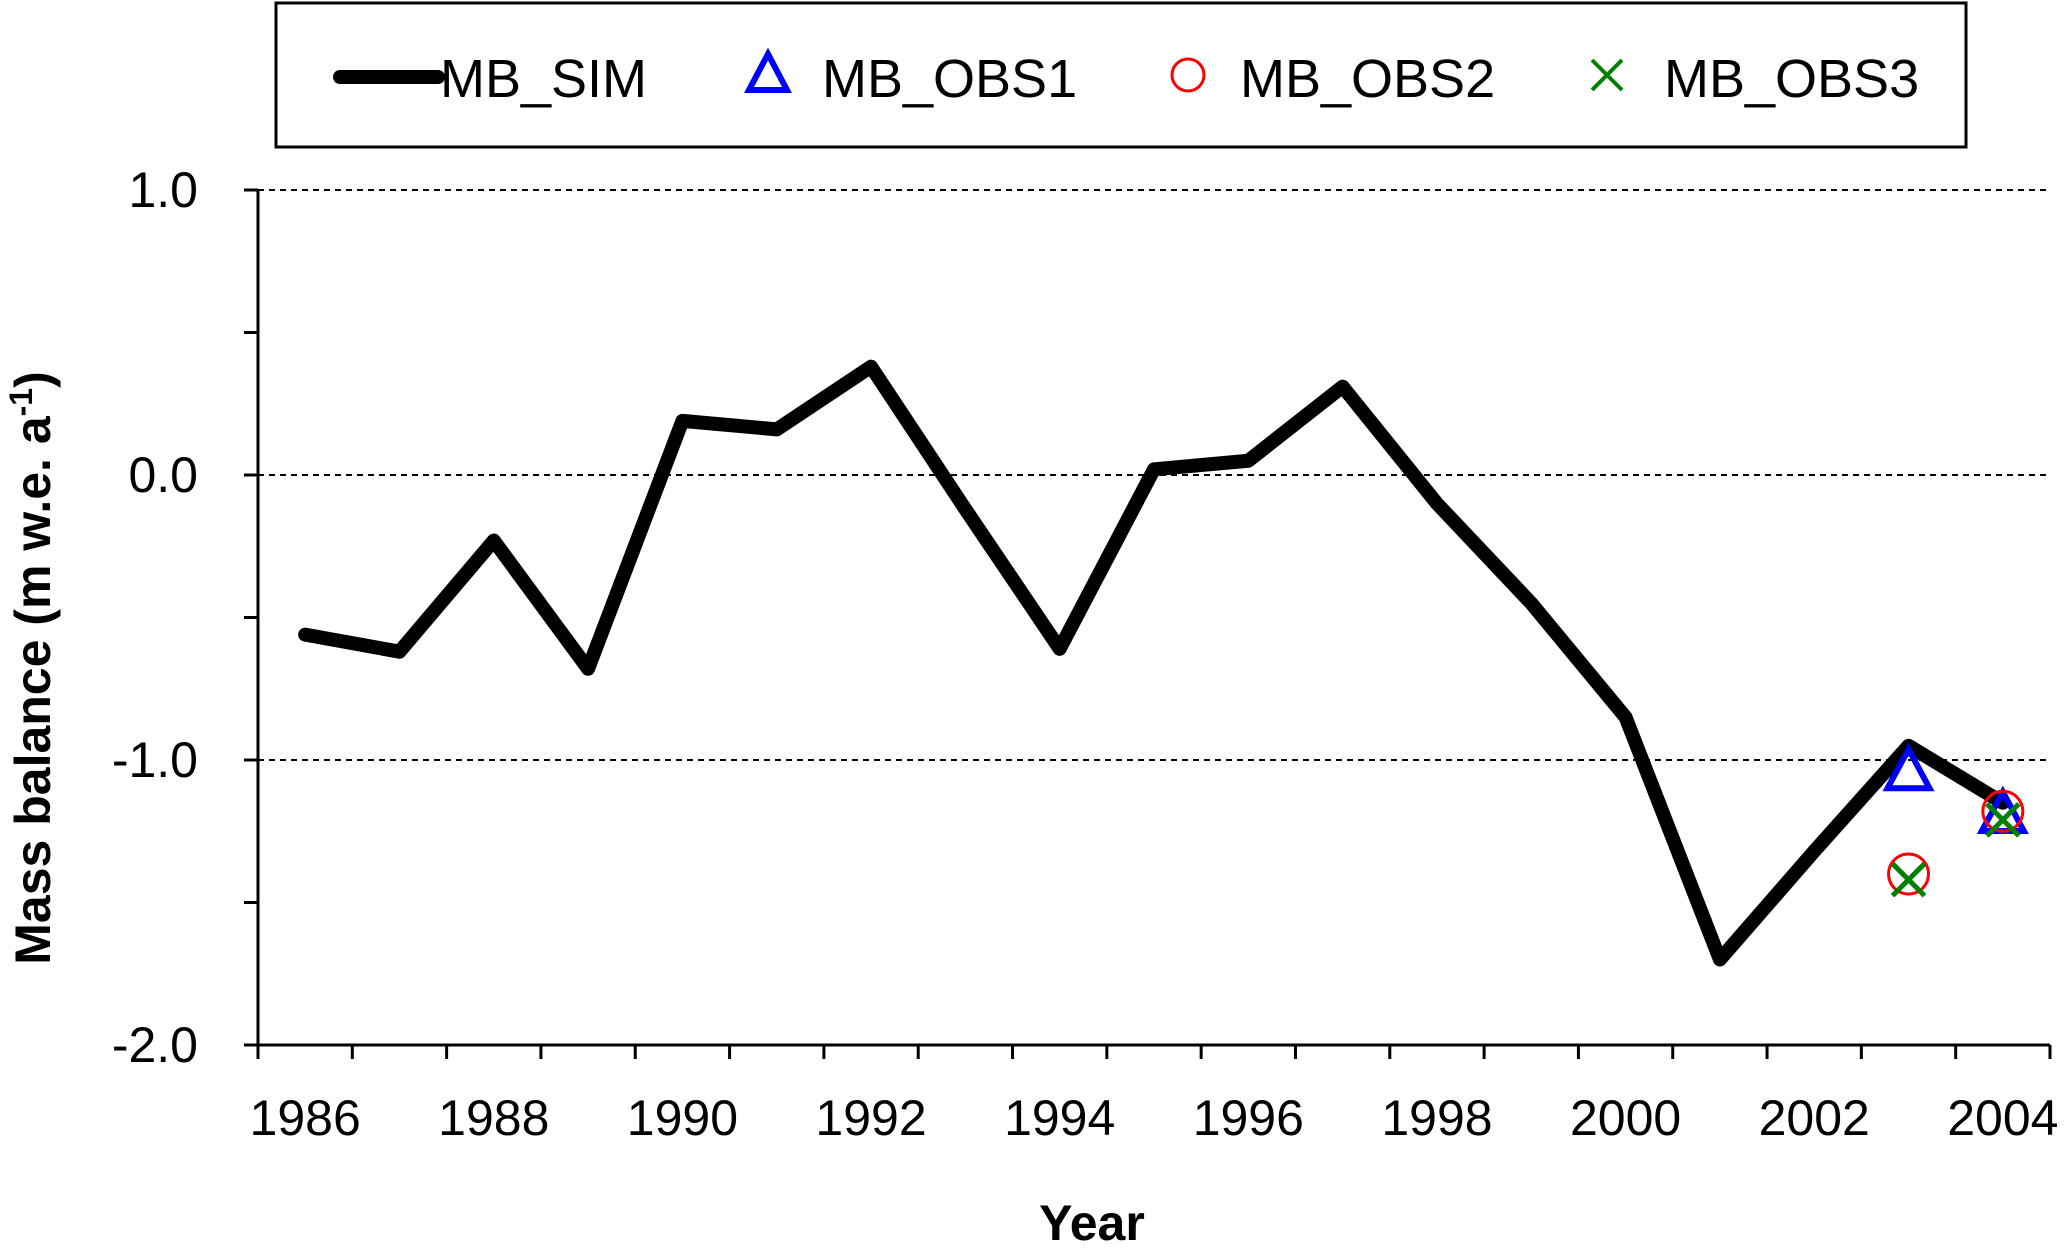 The width and height of the screenshot is (2067, 1249). Describe the element at coordinates (1248, 1118) in the screenshot. I see `x-tick-label: 1996` at that location.